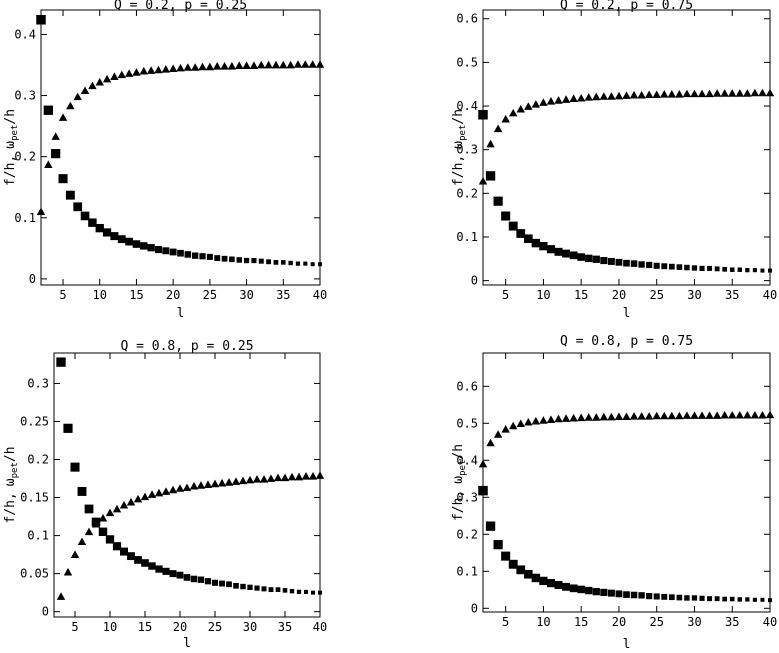  I want to click on x-tick-label: 30, so click(694, 622).